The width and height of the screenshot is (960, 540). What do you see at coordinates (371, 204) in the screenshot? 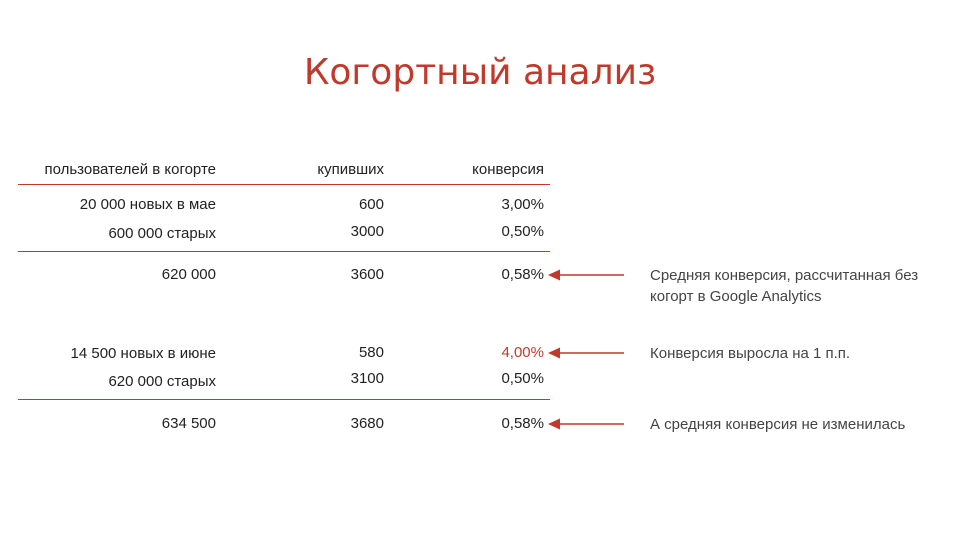
I see `block1-new-bought: 600` at bounding box center [371, 204].